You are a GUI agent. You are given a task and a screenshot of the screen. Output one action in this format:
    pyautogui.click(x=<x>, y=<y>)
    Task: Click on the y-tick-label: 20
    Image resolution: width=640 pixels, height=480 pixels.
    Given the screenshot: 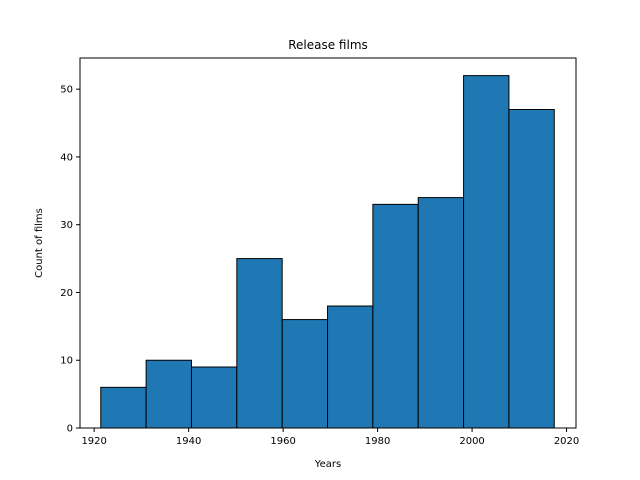 What is the action you would take?
    pyautogui.click(x=66, y=293)
    